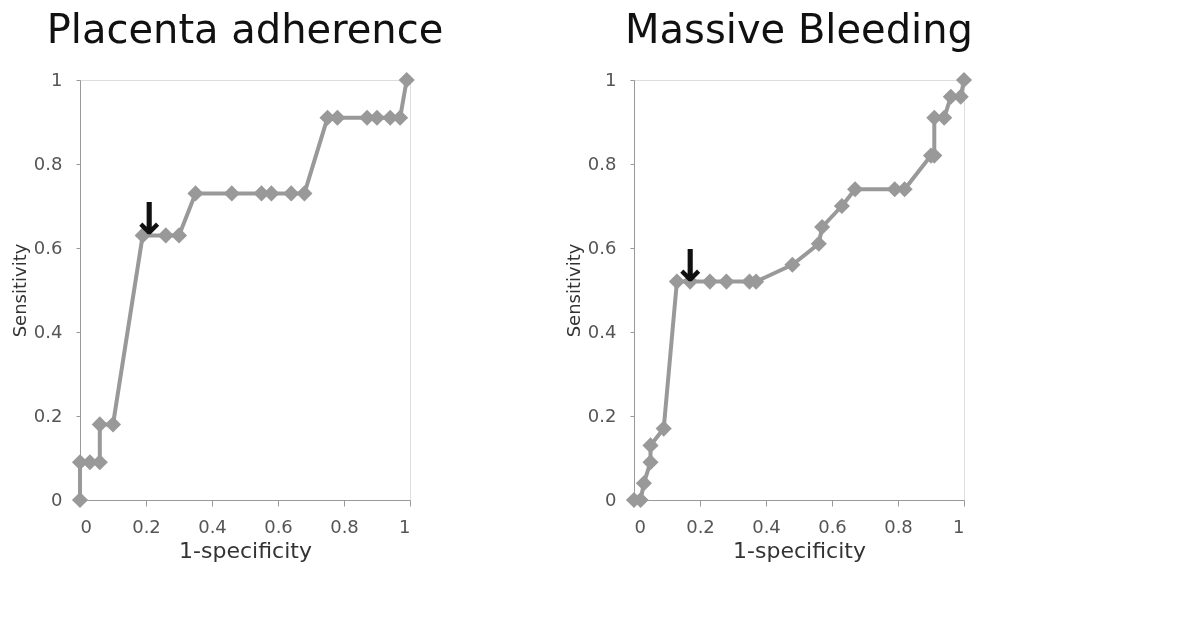 Image resolution: width=1184 pixels, height=628 pixels. What do you see at coordinates (245, 29) in the screenshot?
I see `chart-title: Placenta adherence` at bounding box center [245, 29].